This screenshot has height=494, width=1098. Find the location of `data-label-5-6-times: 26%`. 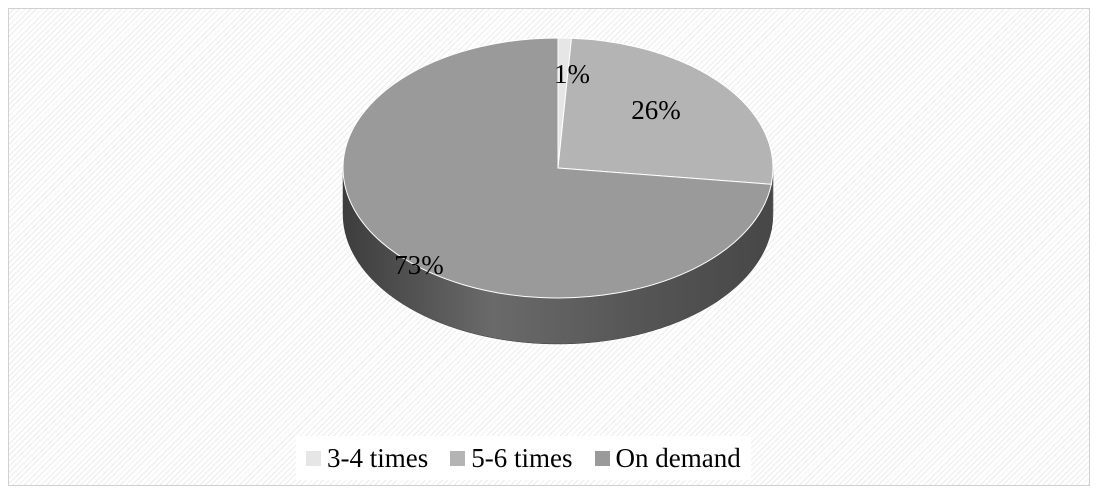

data-label-5-6-times: 26% is located at coordinates (656, 110).